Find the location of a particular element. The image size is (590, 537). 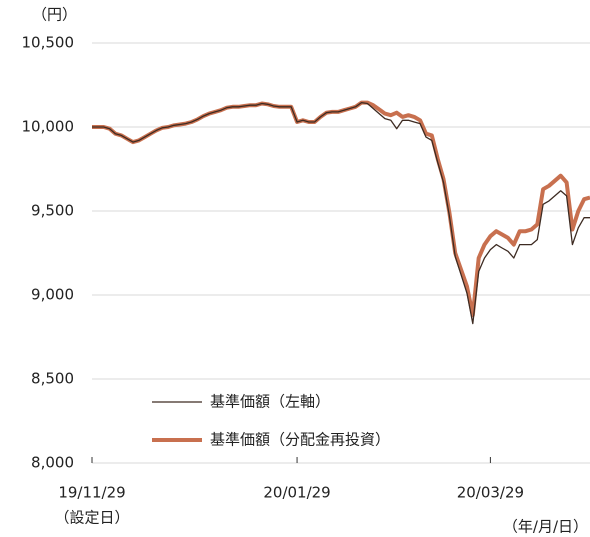

legend-label: 基準価額（左軸） is located at coordinates (270, 402).